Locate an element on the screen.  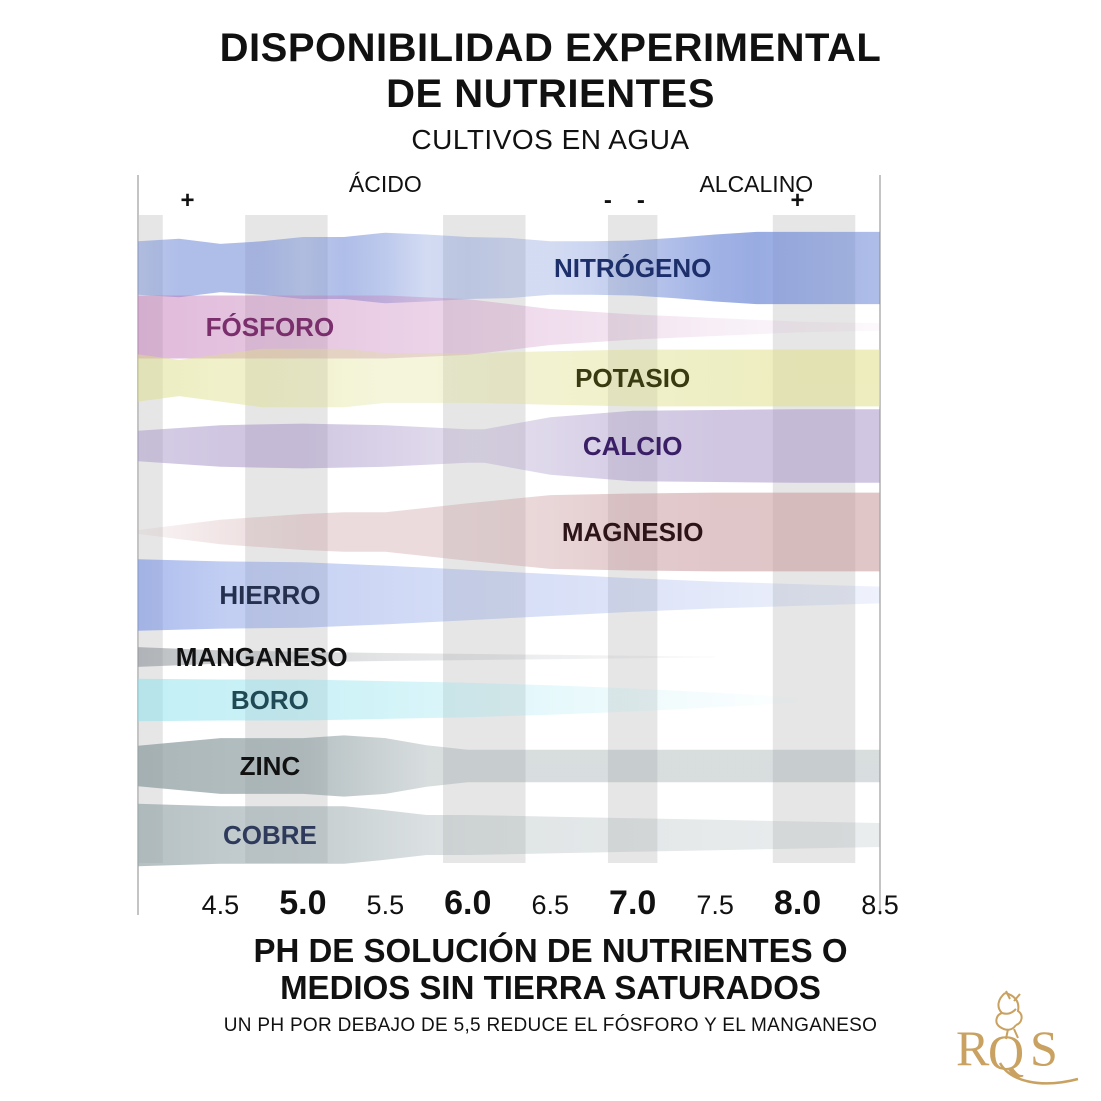
lion-crest-icon is located at coordinates (1009, 1015).